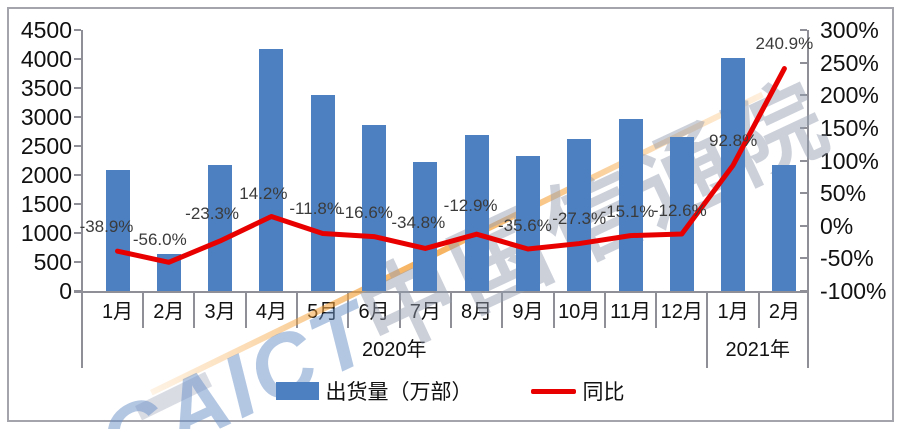 This screenshot has width=900, height=429. What do you see at coordinates (849, 160) in the screenshot?
I see `right-axis-tick-label: 100%` at bounding box center [849, 160].